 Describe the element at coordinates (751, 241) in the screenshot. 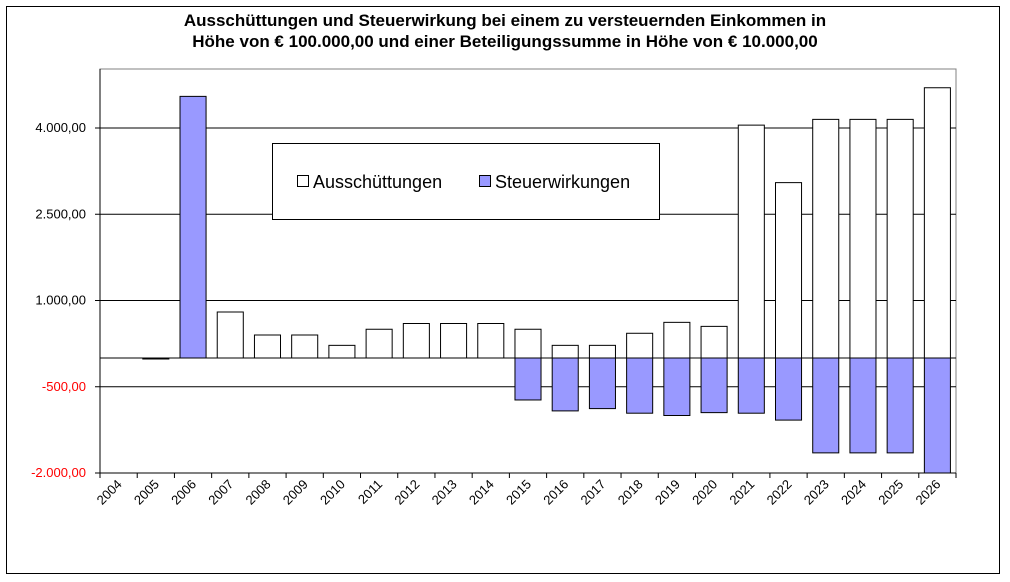

I see `bar-ausschttungen-2021` at that location.